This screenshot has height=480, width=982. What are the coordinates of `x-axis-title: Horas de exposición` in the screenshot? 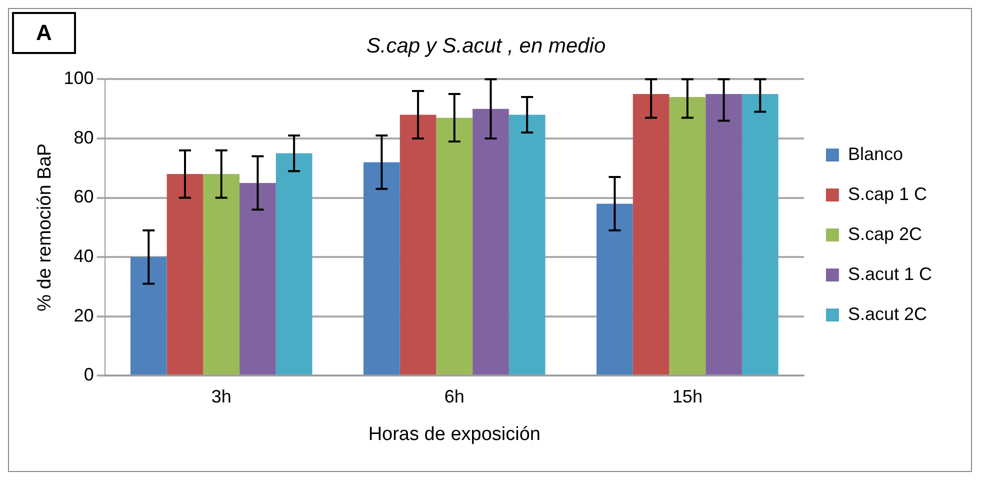 It's located at (454, 434).